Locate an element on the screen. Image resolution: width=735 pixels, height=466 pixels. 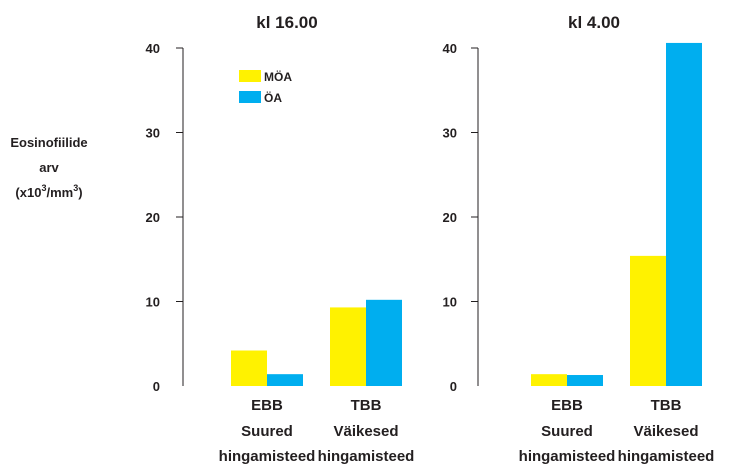
y-axis-label-line2: arv is located at coordinates (49, 167).